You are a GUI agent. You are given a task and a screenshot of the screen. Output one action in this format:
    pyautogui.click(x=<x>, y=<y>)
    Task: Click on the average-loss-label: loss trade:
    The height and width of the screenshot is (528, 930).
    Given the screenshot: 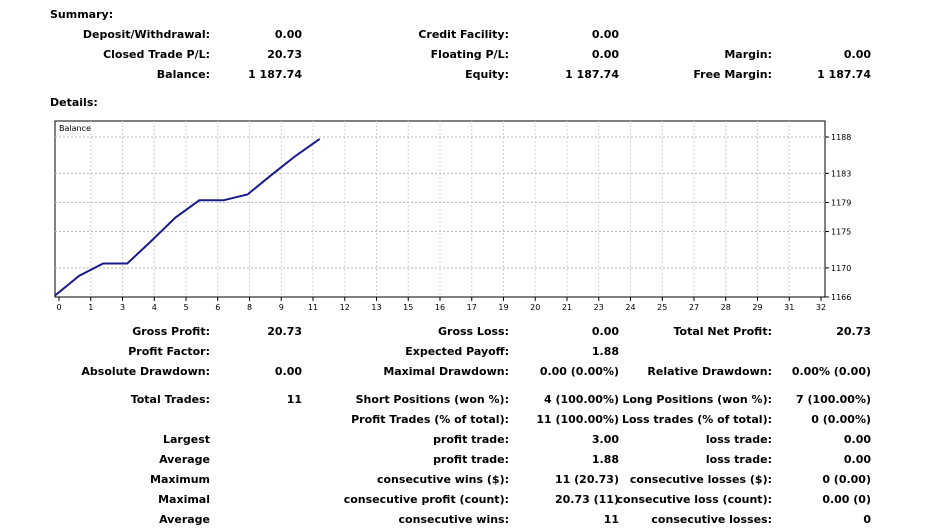 What is the action you would take?
    pyautogui.click(x=738, y=459)
    